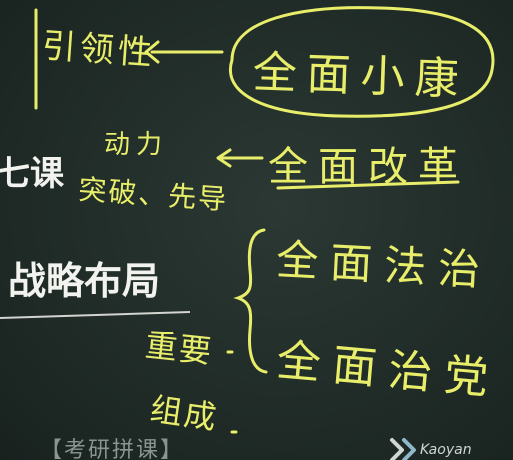 This screenshot has height=460, width=513. I want to click on kaoyan-logo-text: Kaoyan, so click(446, 450).